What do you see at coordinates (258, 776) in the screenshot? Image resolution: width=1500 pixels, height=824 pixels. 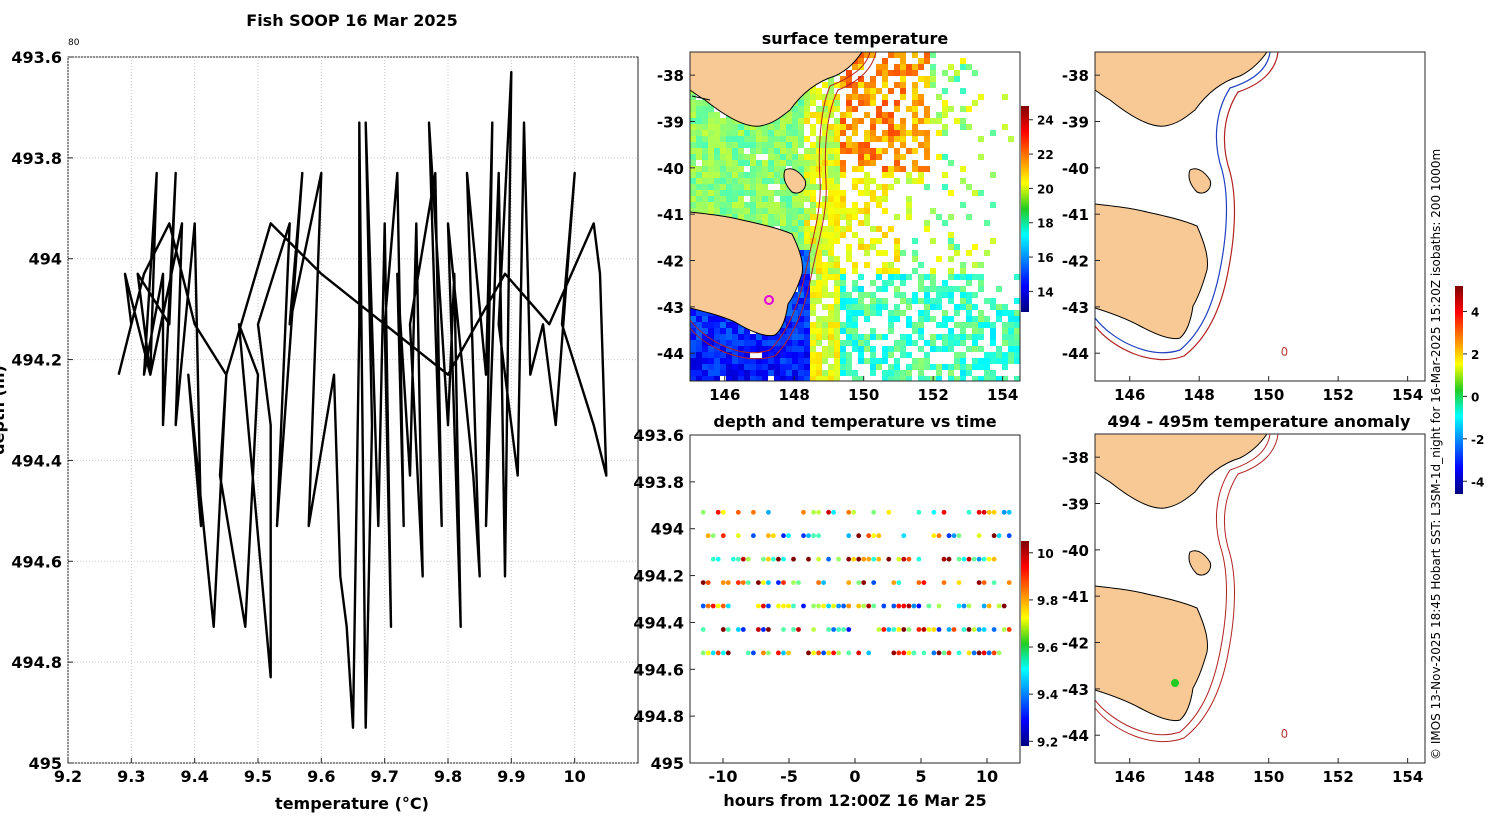 I see `profile-x-tick-label: 9.5` at bounding box center [258, 776].